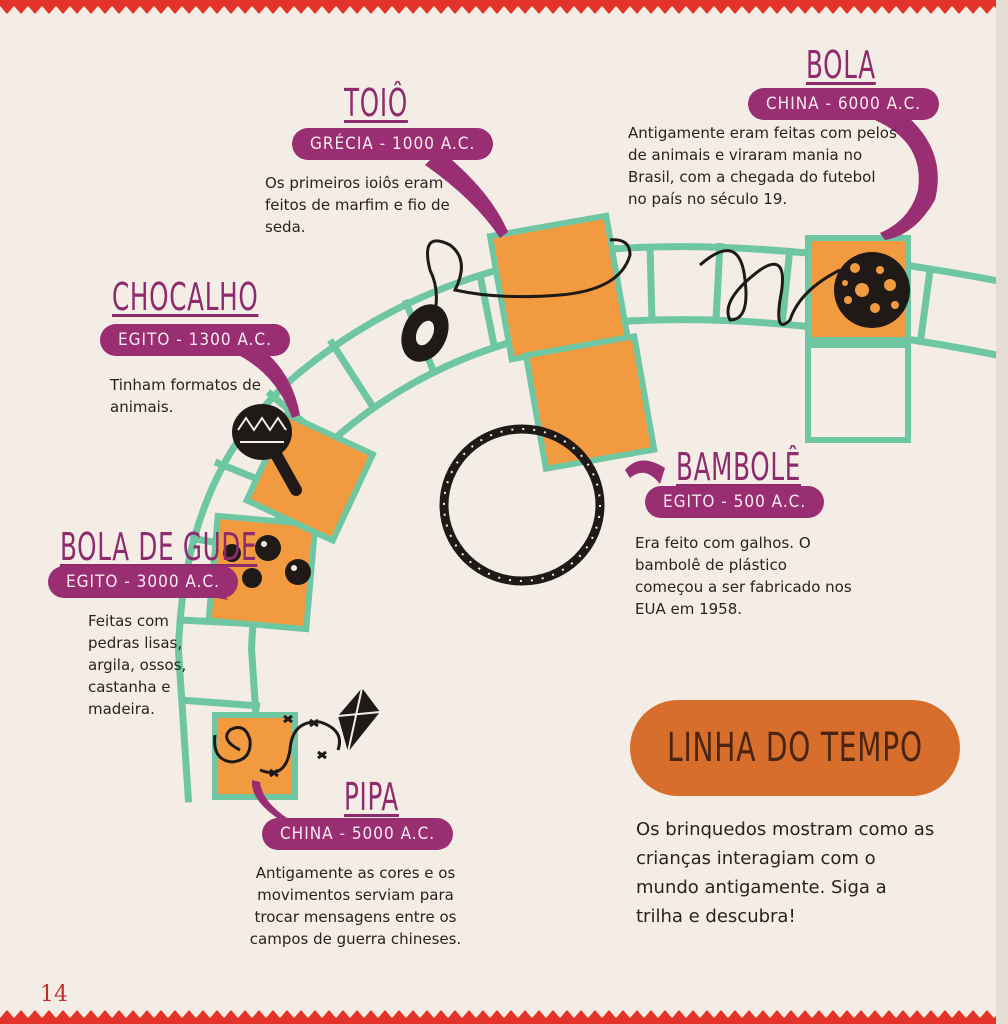 The image size is (1008, 1024). What do you see at coordinates (1002, 512) in the screenshot?
I see `page-edge` at bounding box center [1002, 512].